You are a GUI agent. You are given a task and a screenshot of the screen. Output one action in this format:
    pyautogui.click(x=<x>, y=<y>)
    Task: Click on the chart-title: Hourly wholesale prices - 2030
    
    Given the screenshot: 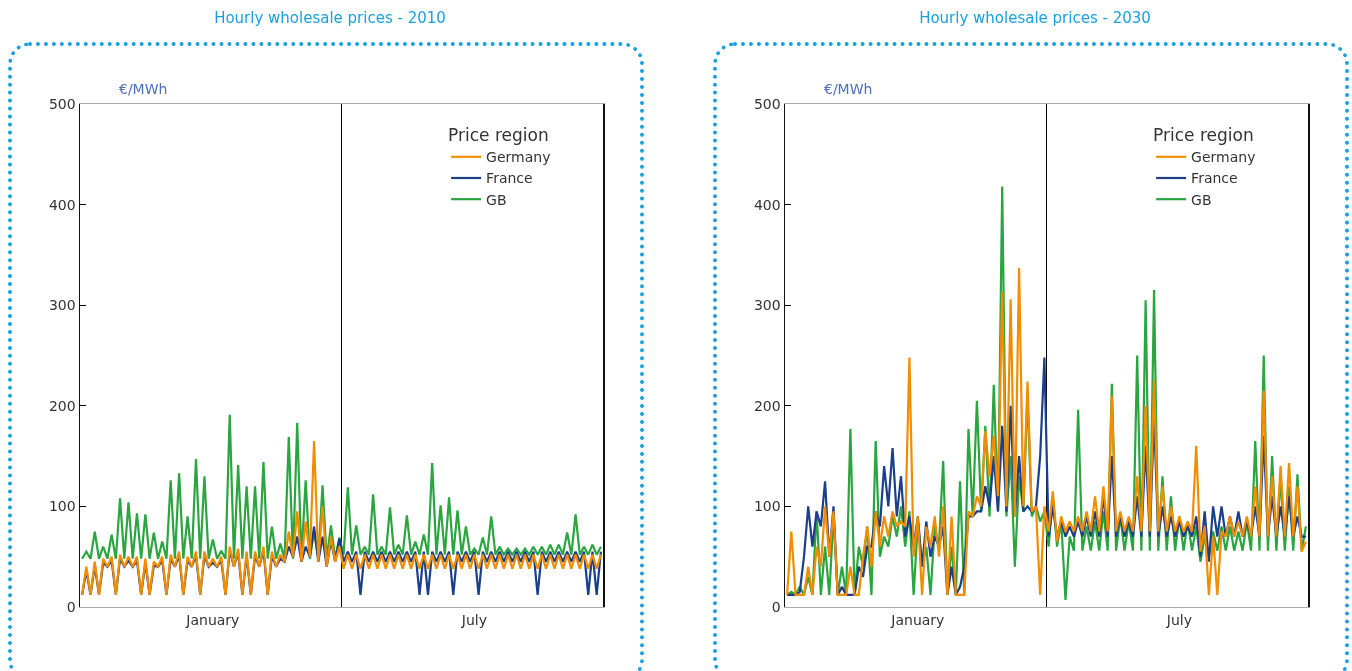 What is the action you would take?
    pyautogui.click(x=1035, y=18)
    